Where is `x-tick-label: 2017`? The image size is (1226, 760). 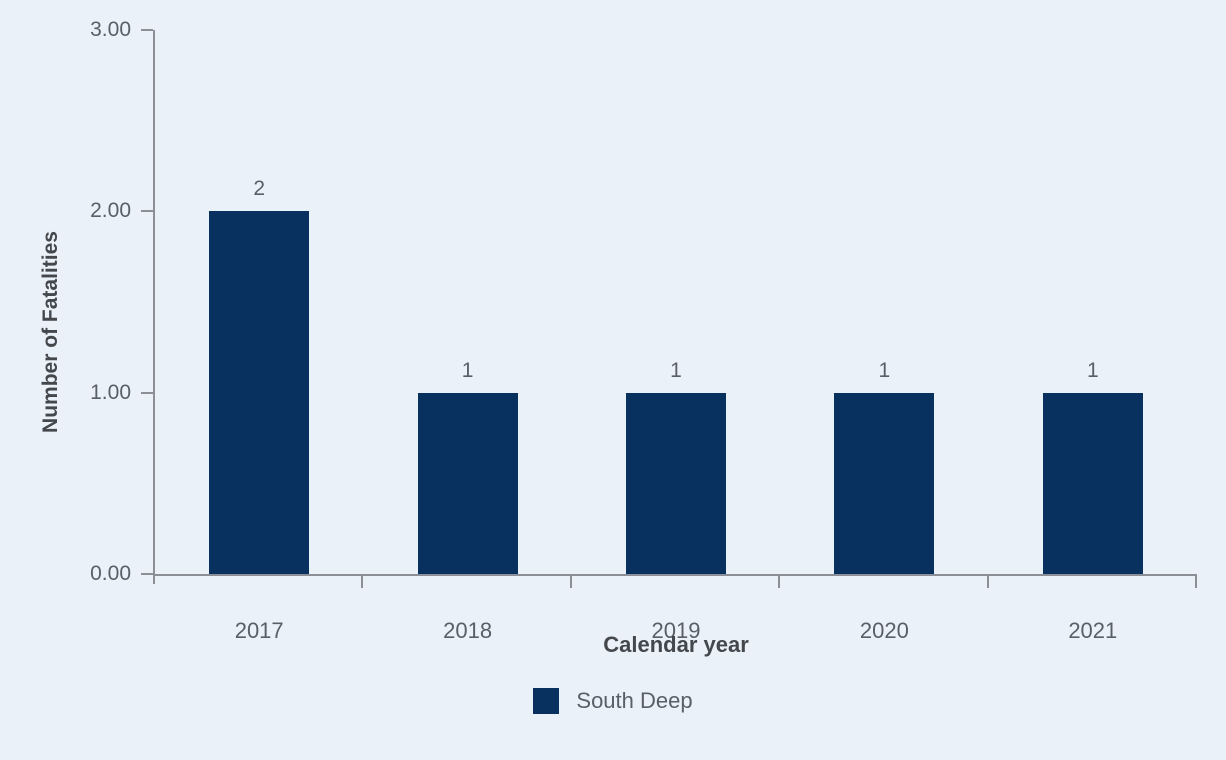 x-tick-label: 2017 is located at coordinates (259, 630).